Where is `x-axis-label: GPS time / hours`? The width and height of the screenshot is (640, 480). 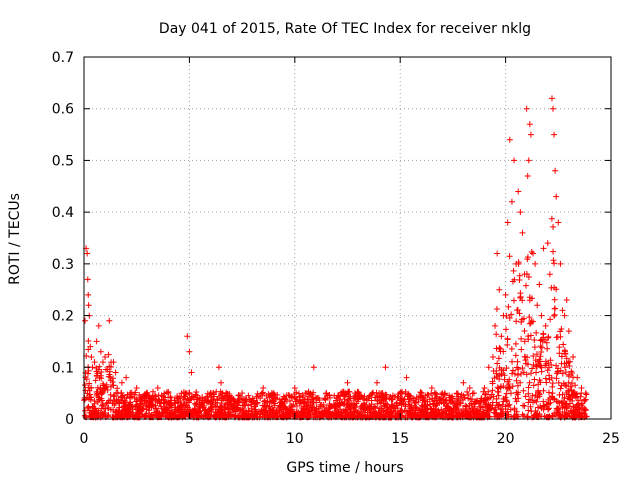
x-axis-label: GPS time / hours is located at coordinates (344, 468).